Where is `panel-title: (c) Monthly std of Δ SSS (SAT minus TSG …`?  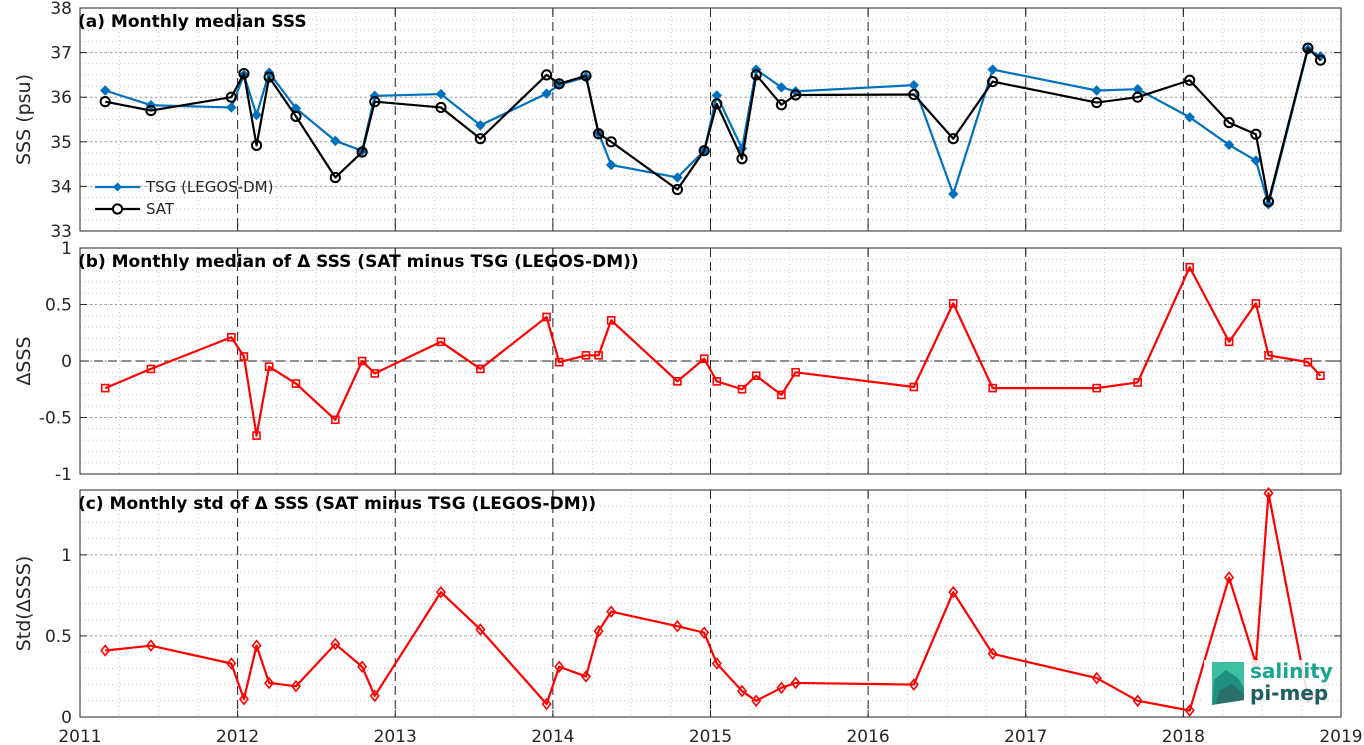
panel-title: (c) Monthly std of Δ SSS (SAT minus TSG … is located at coordinates (337, 504).